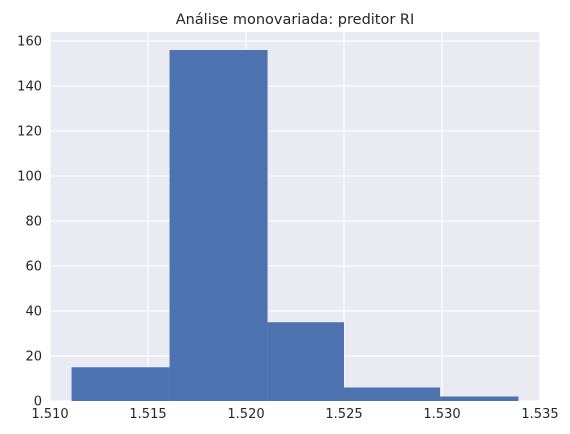  What do you see at coordinates (147, 414) in the screenshot?
I see `x-tick-label: 1.515` at bounding box center [147, 414].